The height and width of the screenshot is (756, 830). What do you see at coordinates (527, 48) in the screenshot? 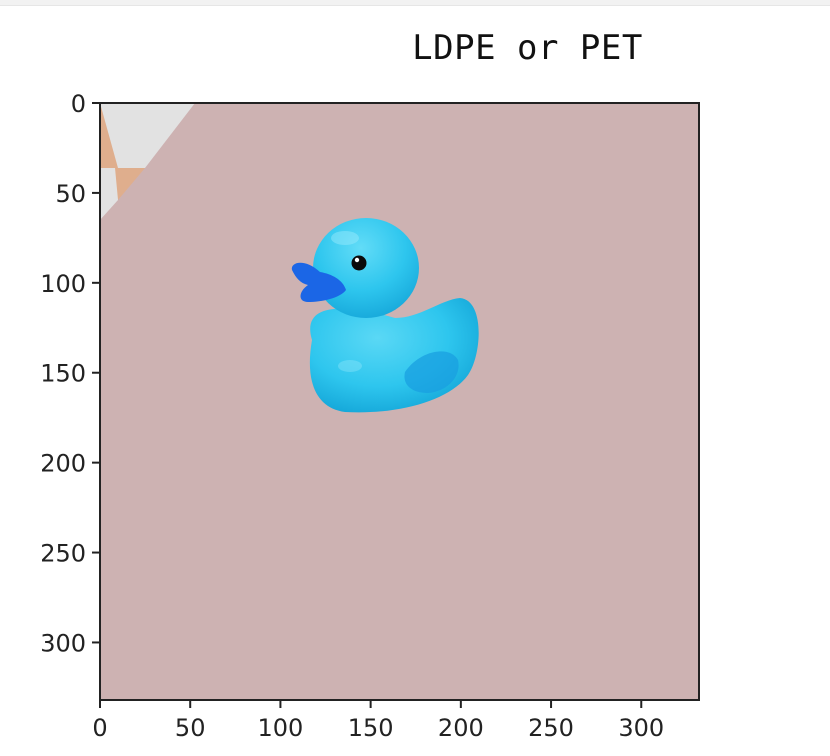
I see `chart-title: LDPE or PET` at bounding box center [527, 48].